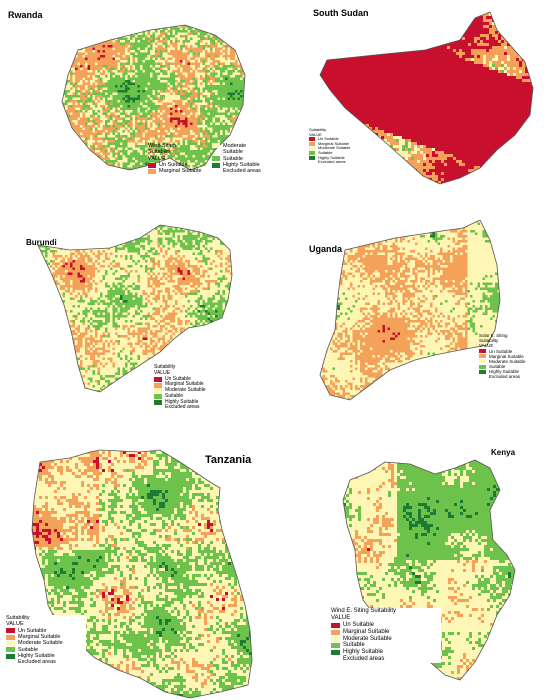 The height and width of the screenshot is (700, 550). Describe the element at coordinates (386, 611) in the screenshot. I see `legend-heading: Wind E. Siting Suitability` at that location.